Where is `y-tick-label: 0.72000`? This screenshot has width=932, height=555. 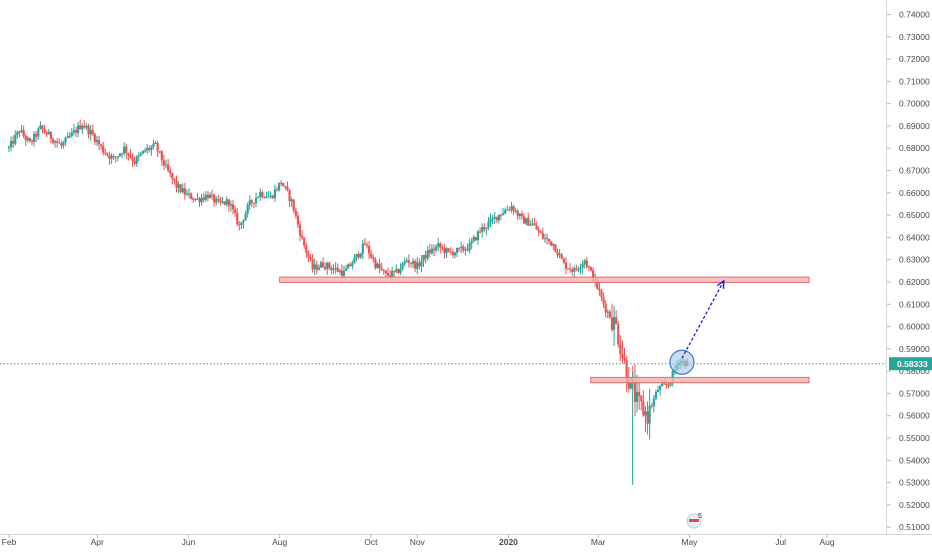
y-tick-label: 0.72000 is located at coordinates (914, 59).